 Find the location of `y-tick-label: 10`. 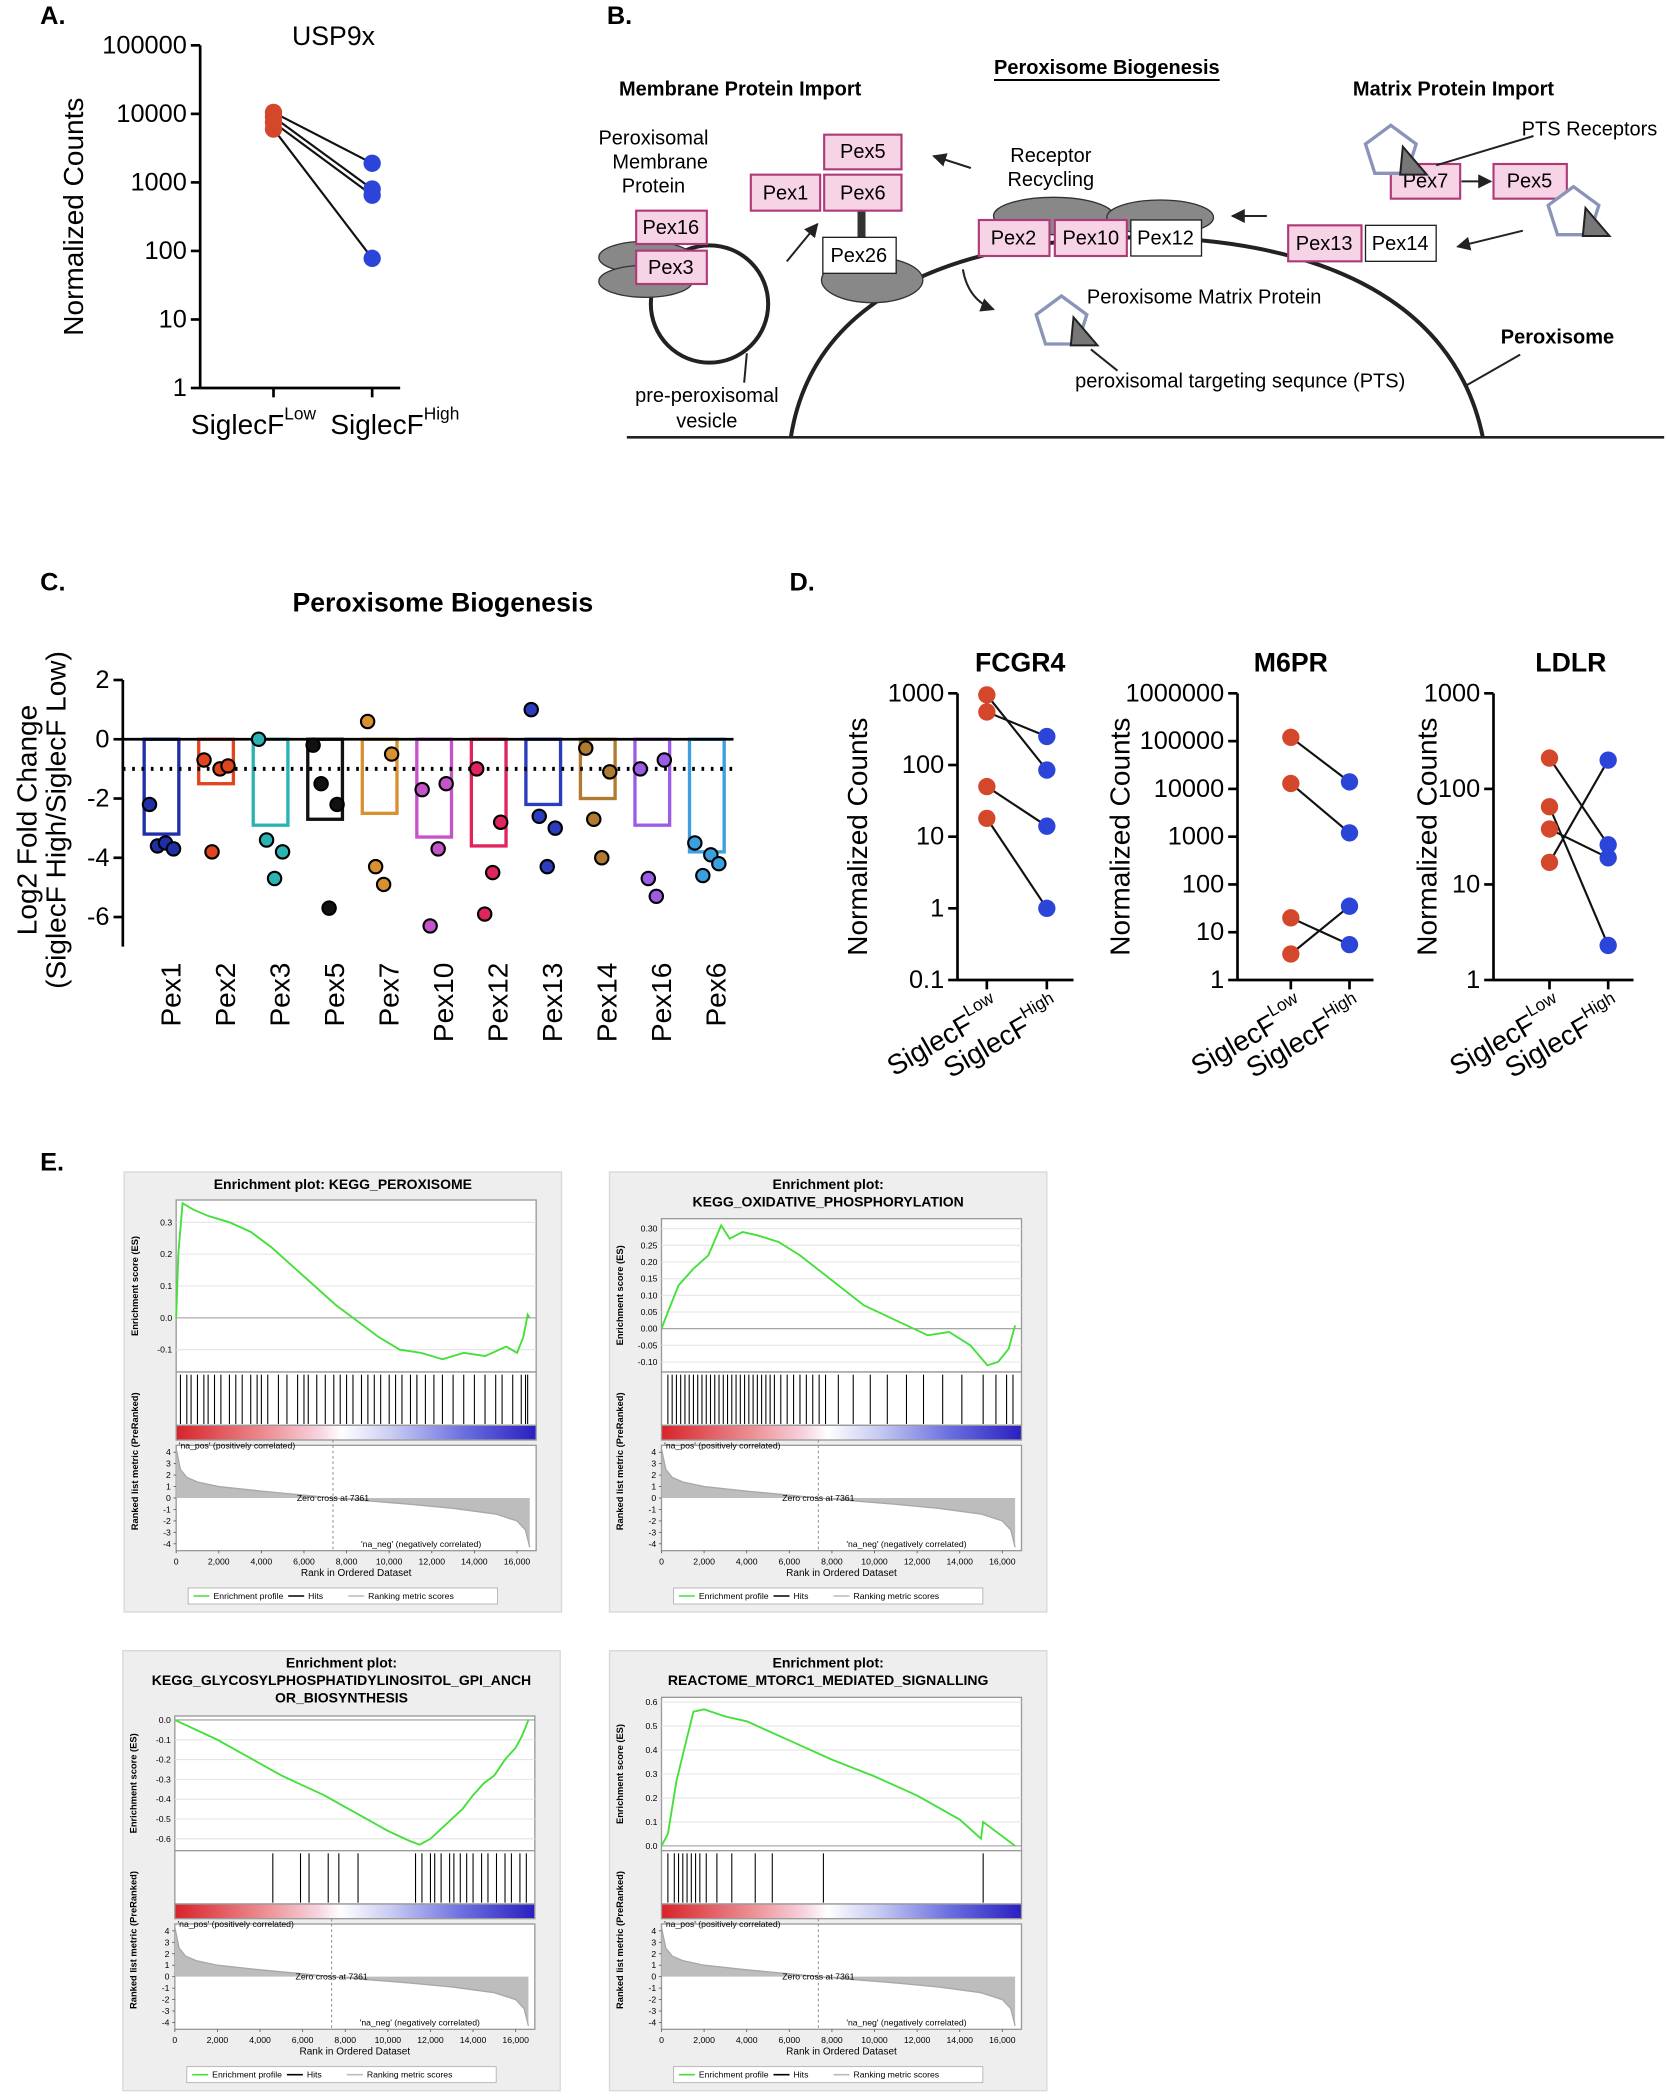

y-tick-label: 10 is located at coordinates (1210, 932).